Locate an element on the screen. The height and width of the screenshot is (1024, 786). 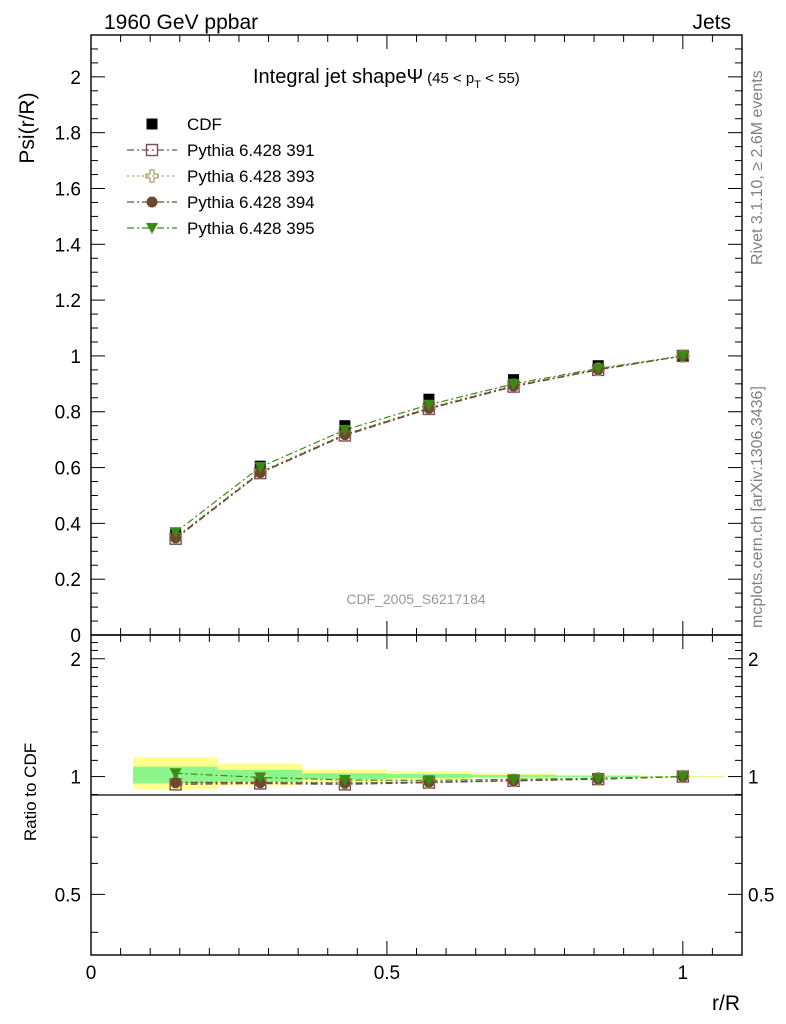
main-y-tick-label: 1 is located at coordinates (75, 357).